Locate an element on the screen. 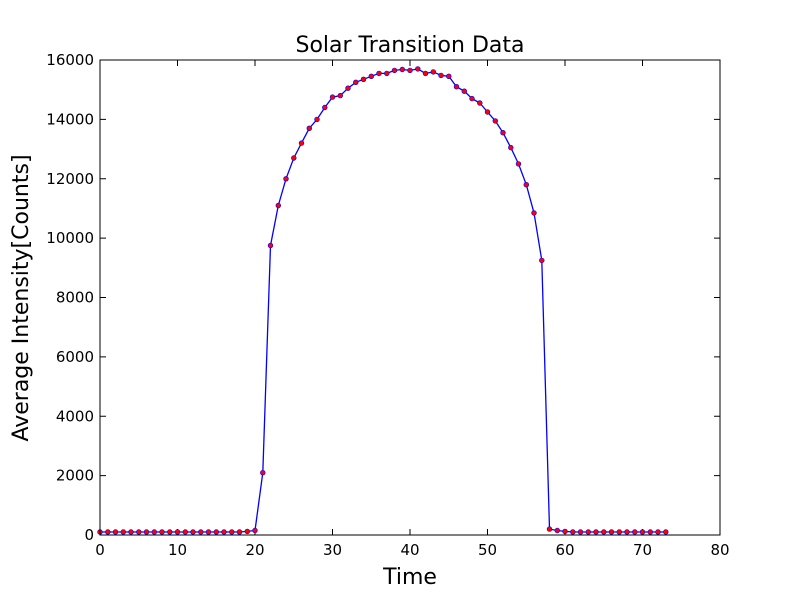 This screenshot has height=595, width=800. y-tick-label: 6000 is located at coordinates (75, 357).